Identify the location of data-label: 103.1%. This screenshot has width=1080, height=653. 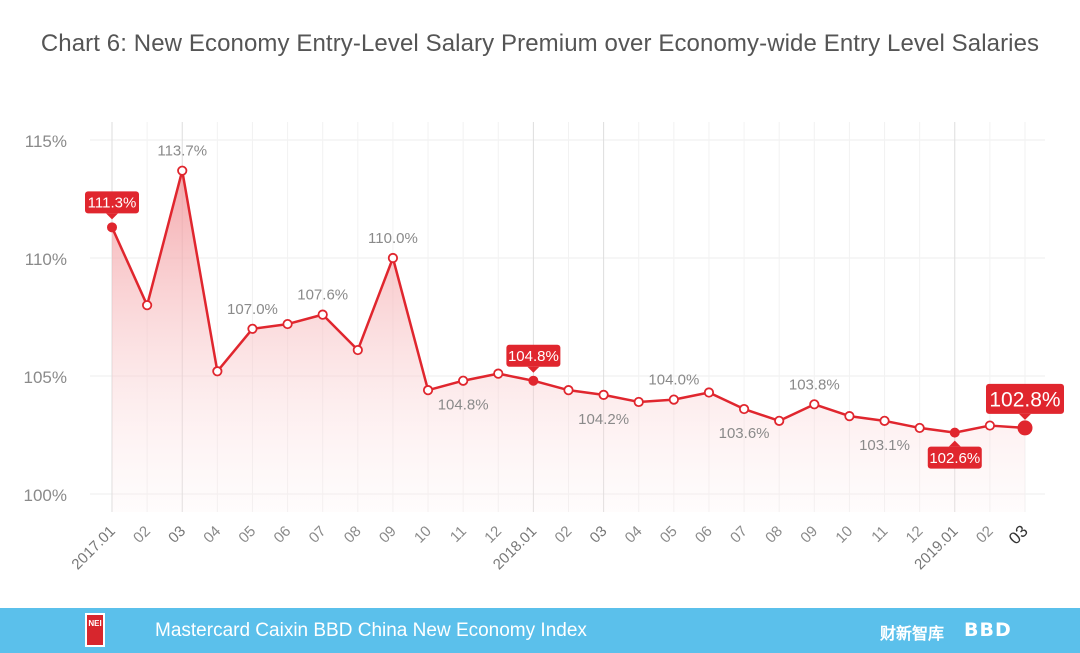
(884, 445).